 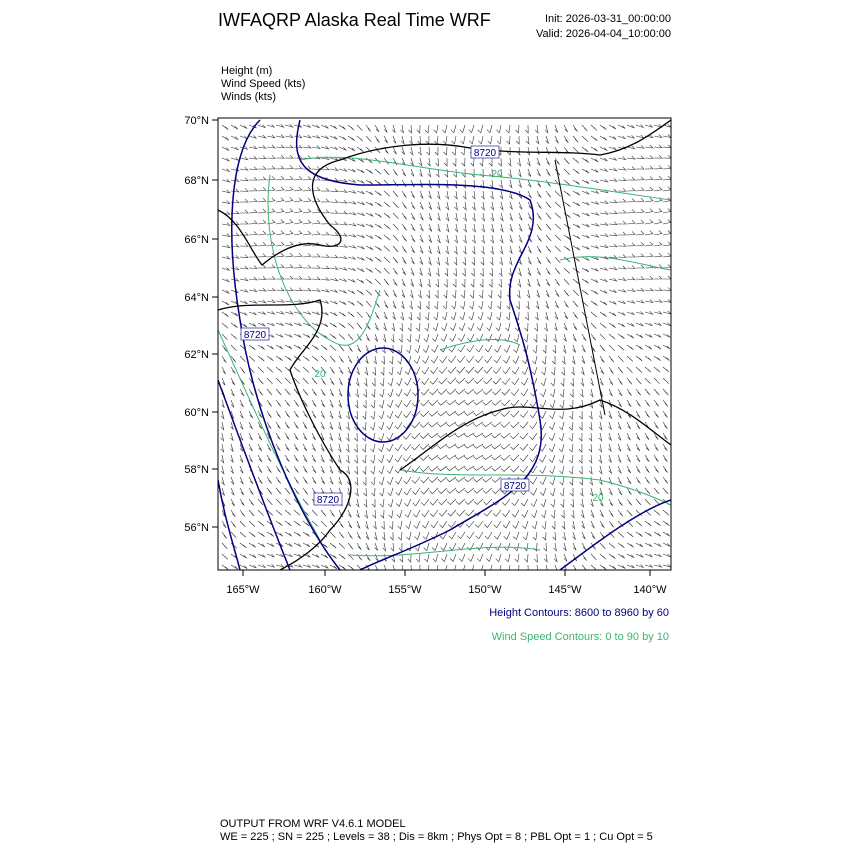 I want to click on lat-label: 60°N, so click(x=196, y=413).